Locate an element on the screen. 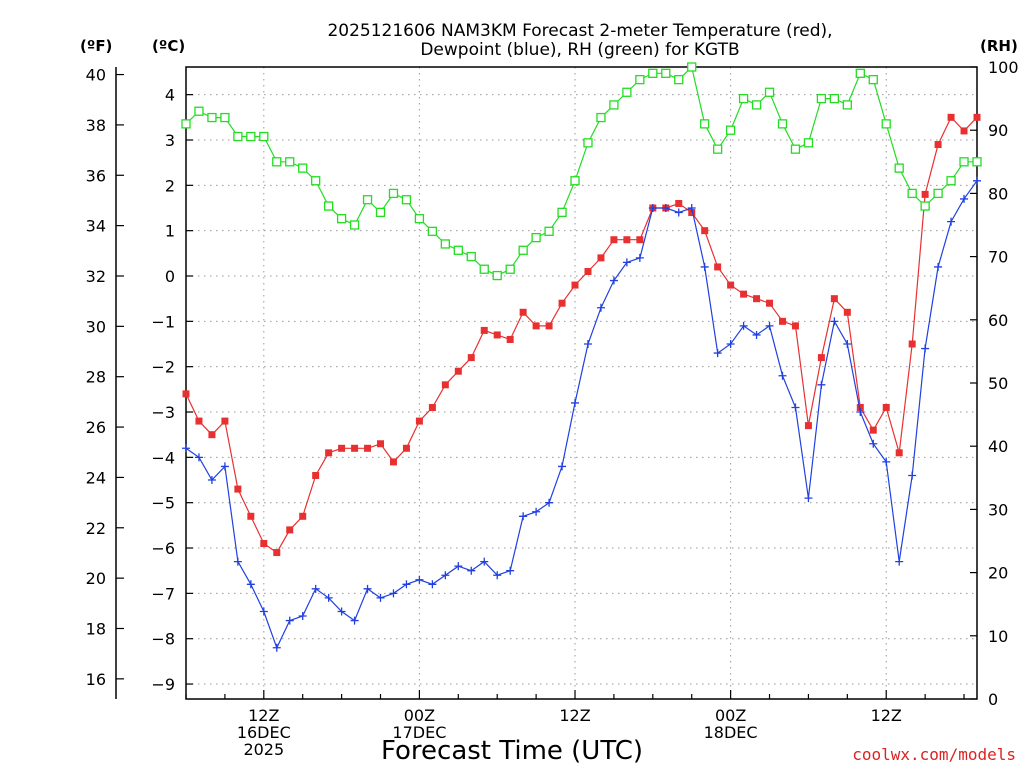 The image size is (1024, 768). title-line: Dewpoint (blue), RH (green) for KGTB is located at coordinates (579, 50).